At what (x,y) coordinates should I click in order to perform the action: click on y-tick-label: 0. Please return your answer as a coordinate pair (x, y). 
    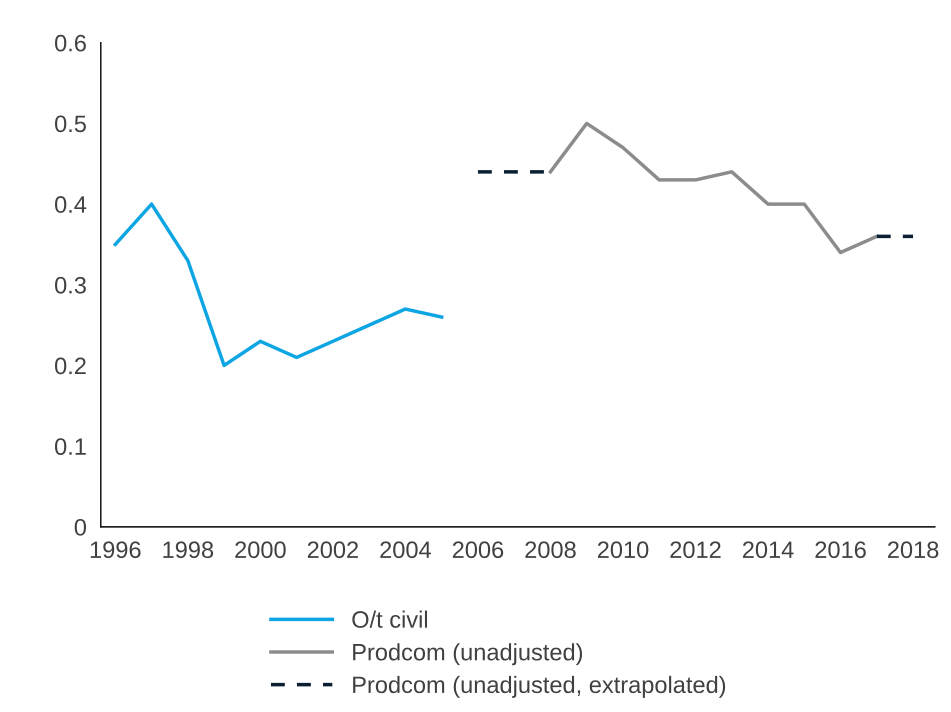
    Looking at the image, I should click on (80, 527).